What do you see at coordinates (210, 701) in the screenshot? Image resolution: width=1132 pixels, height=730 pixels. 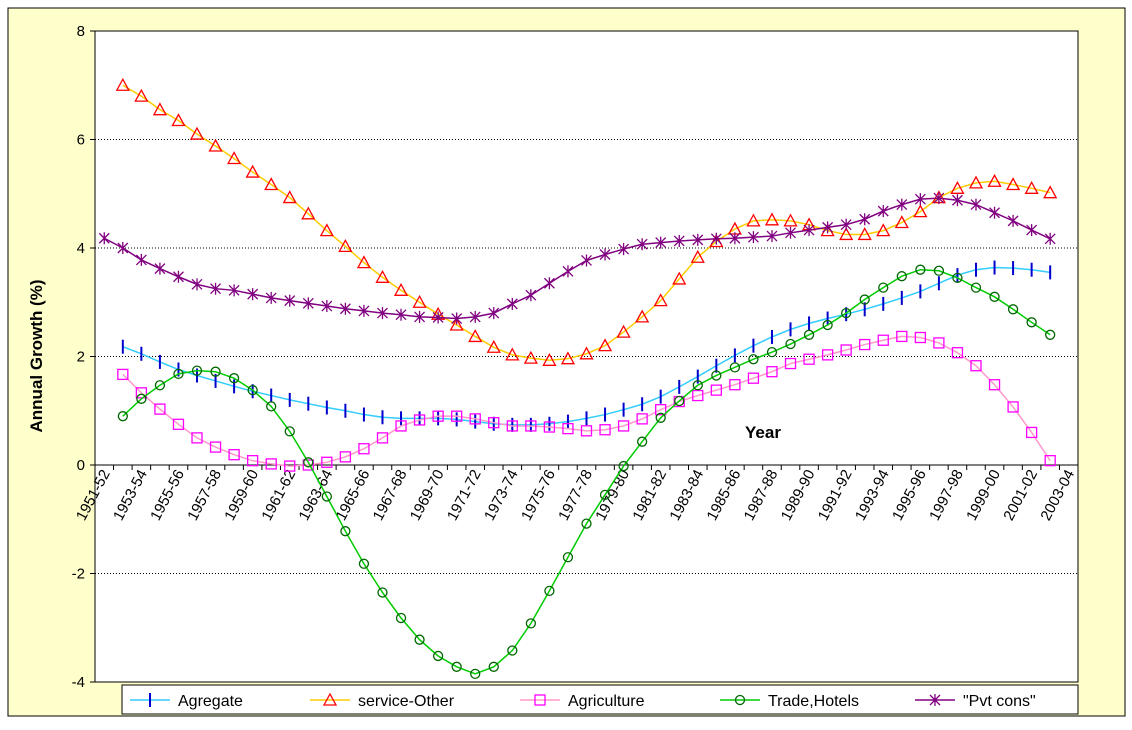 I see `legend-label: Agregate` at bounding box center [210, 701].